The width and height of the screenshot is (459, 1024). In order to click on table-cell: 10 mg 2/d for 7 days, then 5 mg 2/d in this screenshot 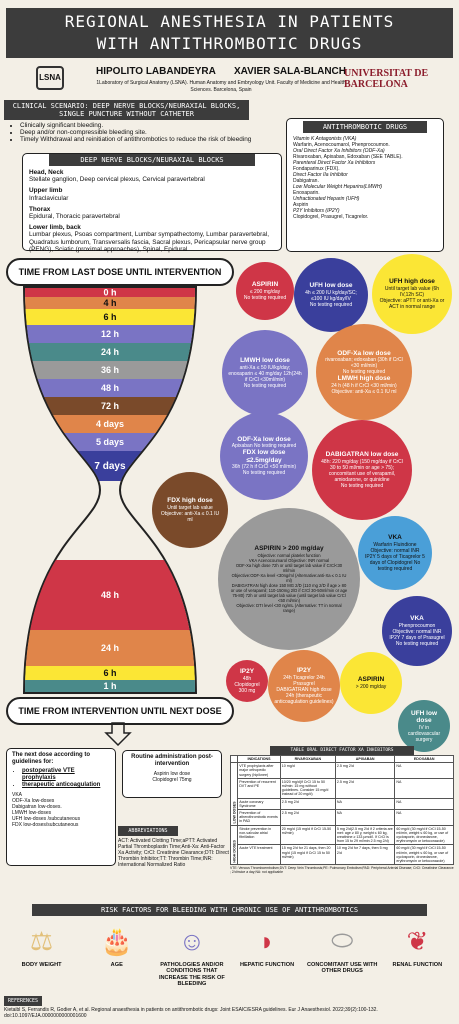, I will do `click(365, 855)`.